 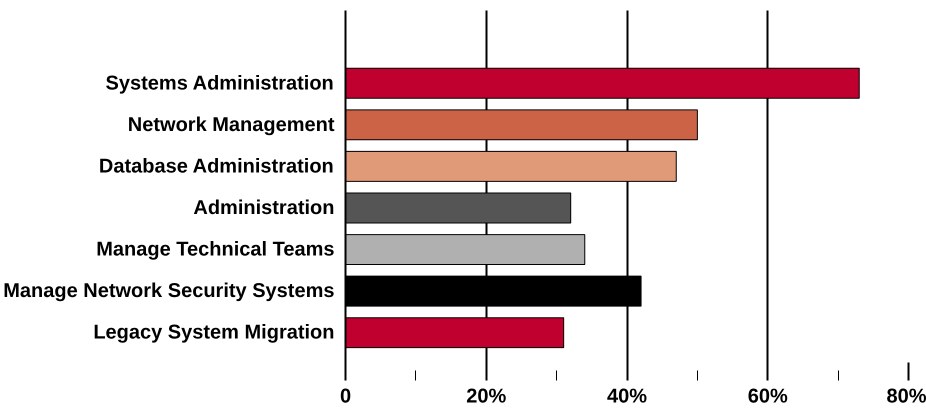 What do you see at coordinates (768, 397) in the screenshot?
I see `x-tick-label: 60%` at bounding box center [768, 397].